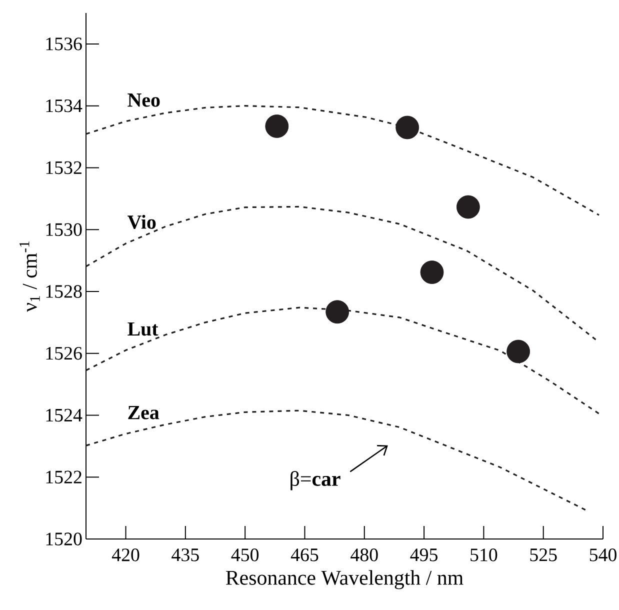  I want to click on x-tick-label: 540, so click(603, 555).